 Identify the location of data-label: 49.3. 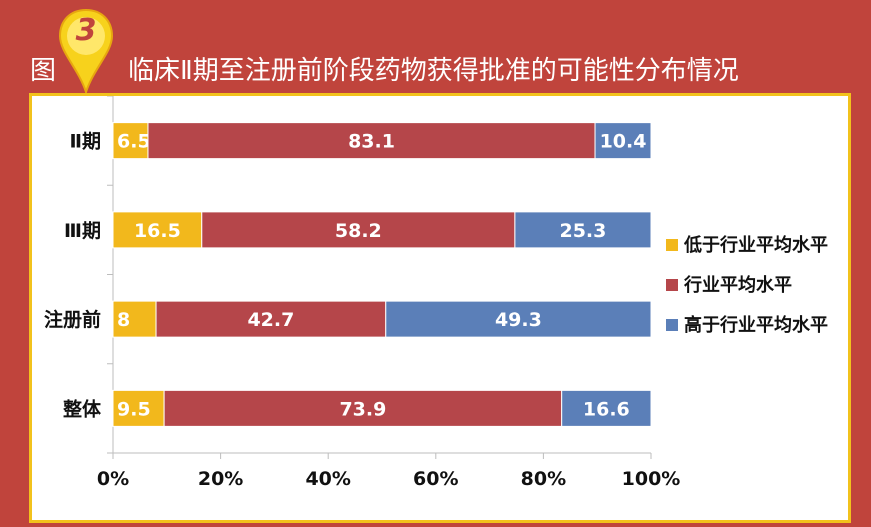
(518, 320).